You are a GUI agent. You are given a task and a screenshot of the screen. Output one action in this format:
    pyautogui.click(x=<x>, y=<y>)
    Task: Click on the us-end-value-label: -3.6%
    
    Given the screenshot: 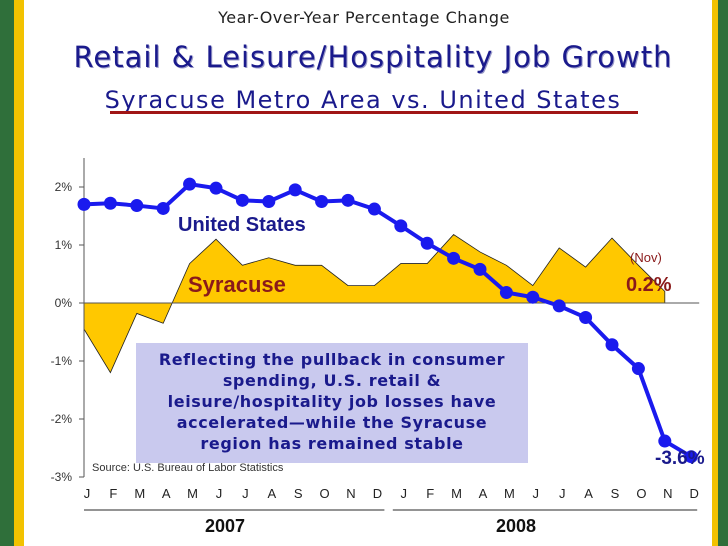 What is the action you would take?
    pyautogui.click(x=680, y=458)
    